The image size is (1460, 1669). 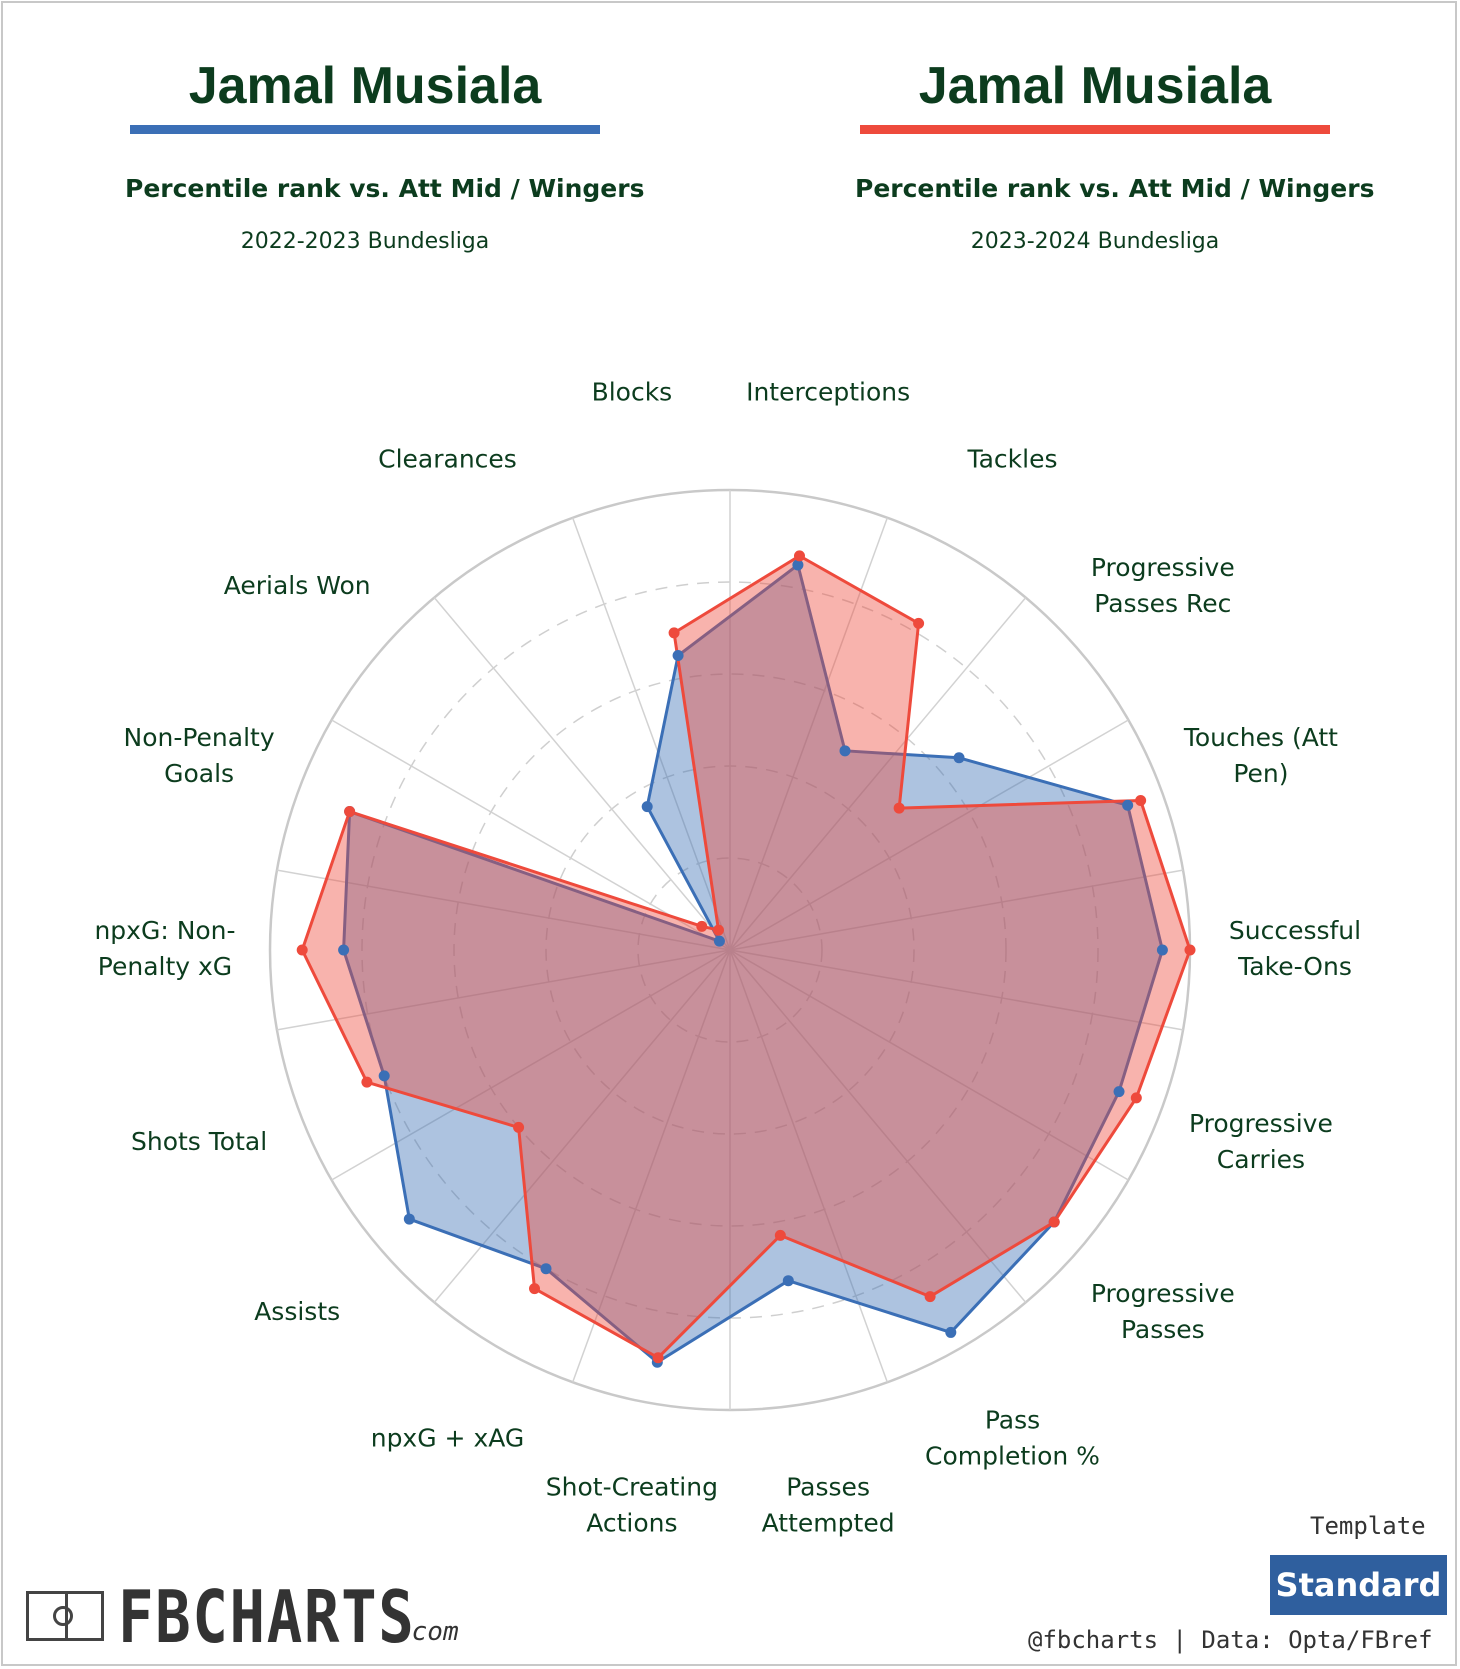 I want to click on axis-label: Aerials Won, so click(x=297, y=585).